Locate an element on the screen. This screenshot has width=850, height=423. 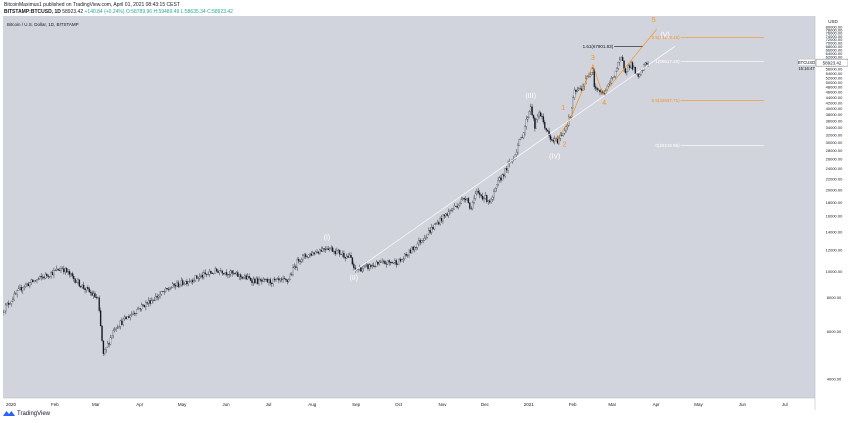
wave-label: (II) is located at coordinates (354, 278).